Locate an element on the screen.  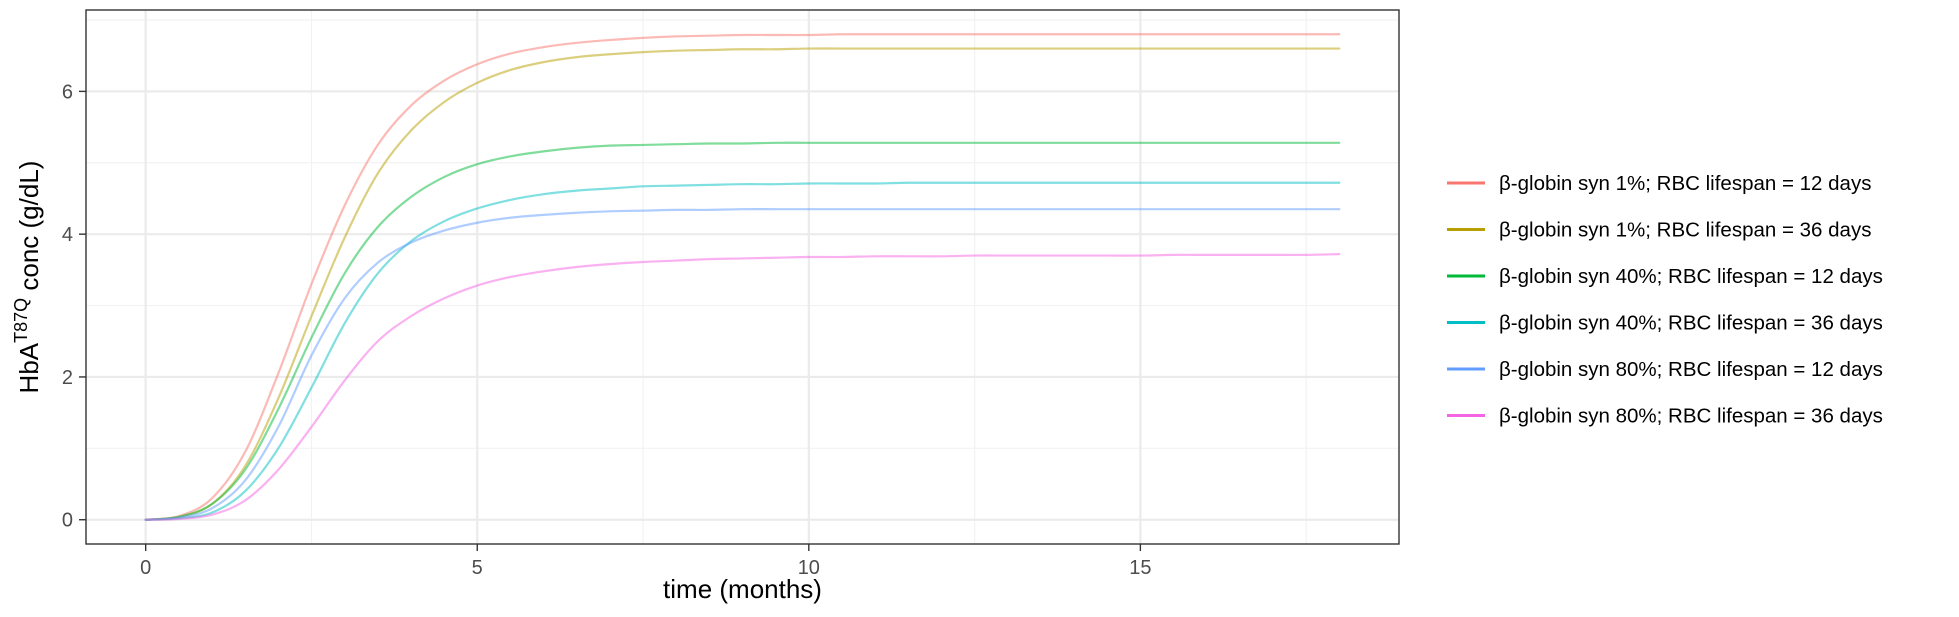
y-axis-title-superscript: T87Q is located at coordinates (21, 320).